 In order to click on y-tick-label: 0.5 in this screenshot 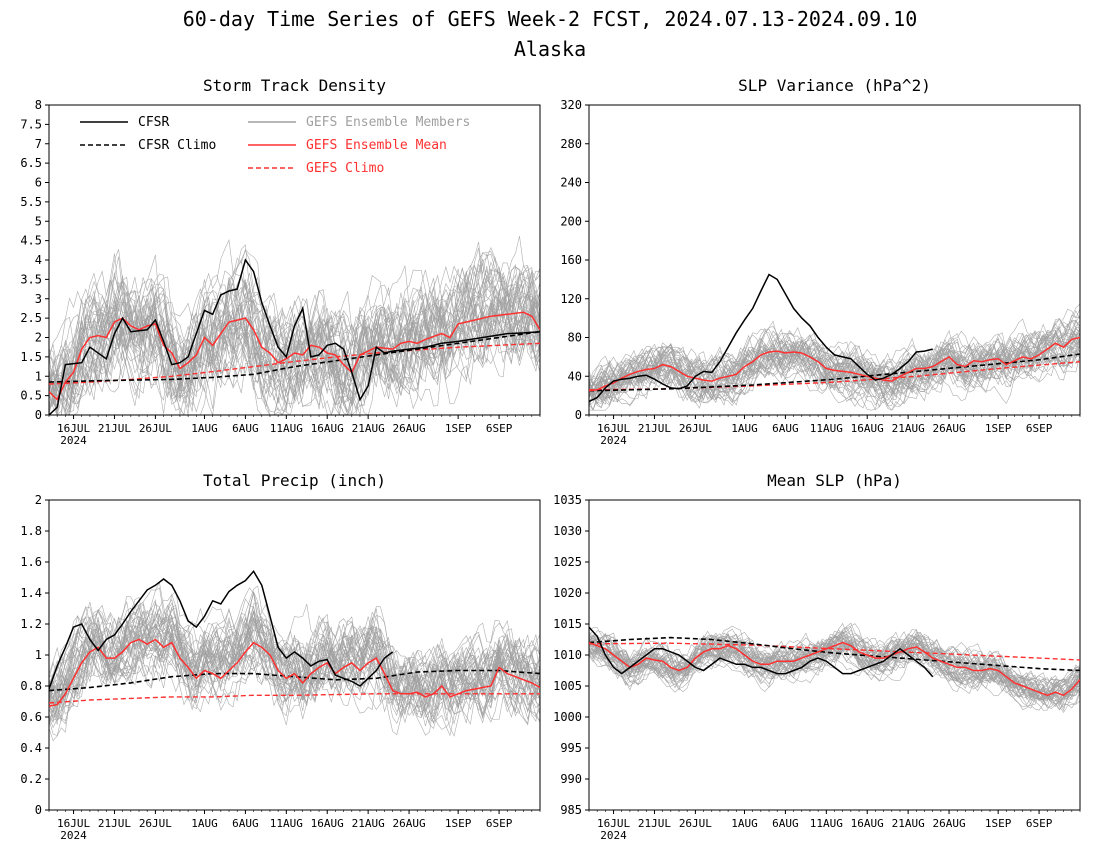, I will do `click(31, 396)`.